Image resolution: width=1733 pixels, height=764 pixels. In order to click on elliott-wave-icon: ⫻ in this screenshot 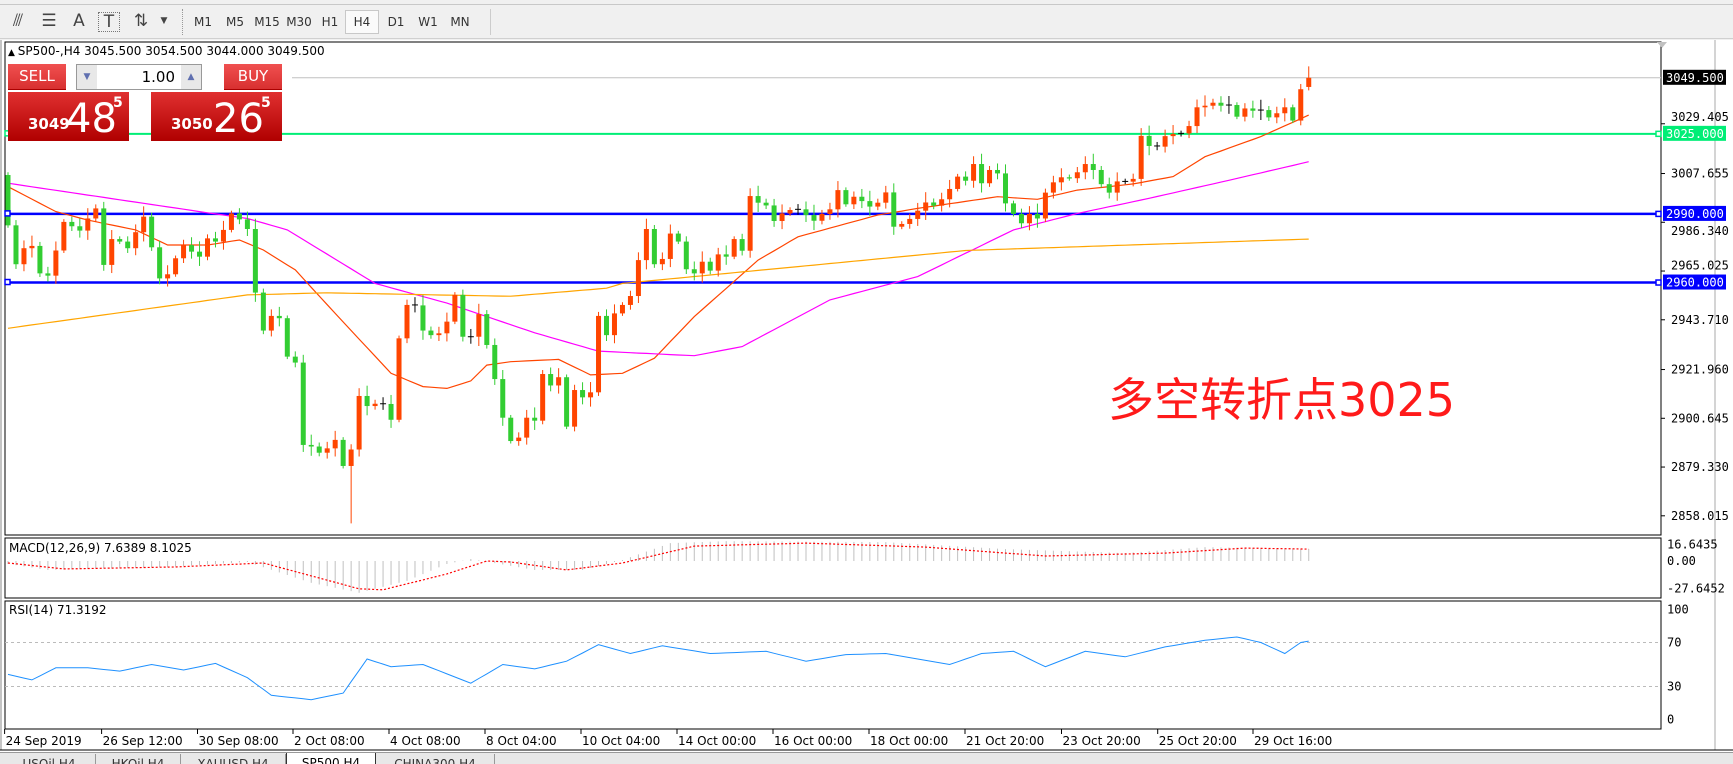, I will do `click(18, 21)`.